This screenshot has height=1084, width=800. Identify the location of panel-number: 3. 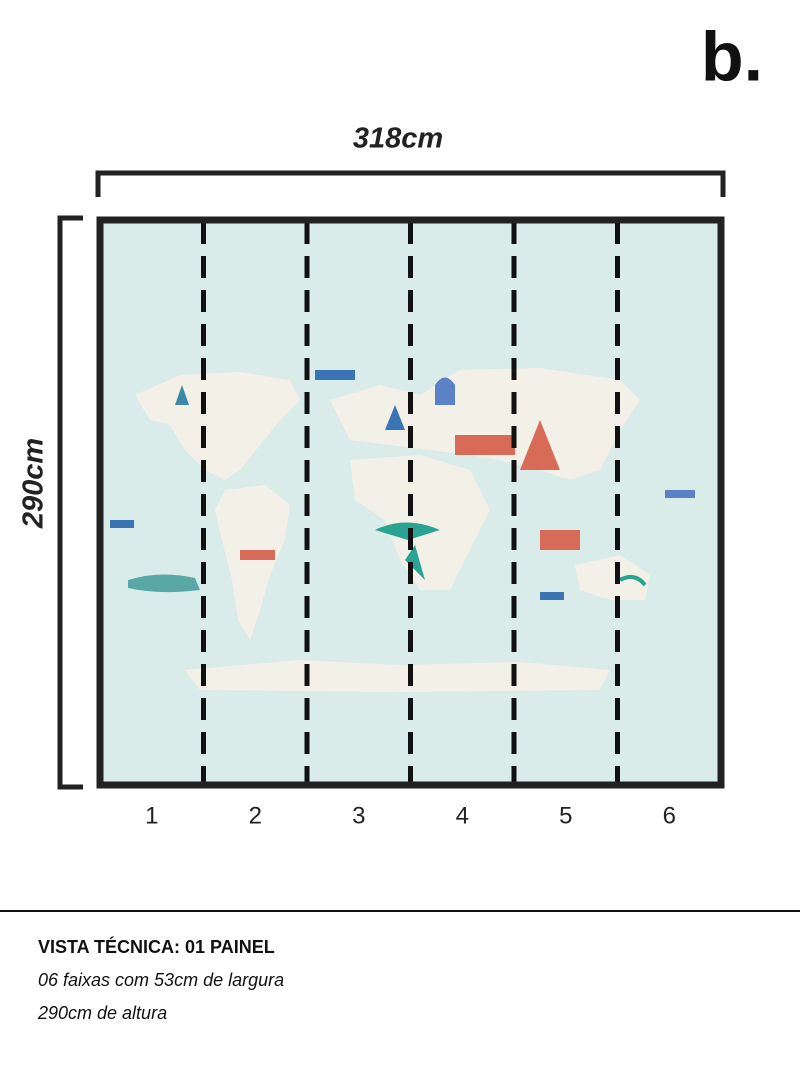
(358, 815).